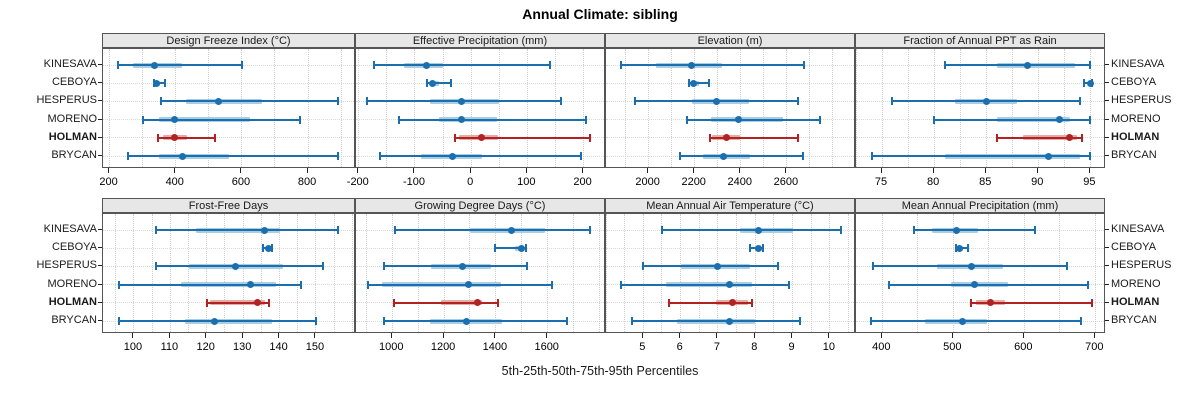 This screenshot has height=400, width=1200. Describe the element at coordinates (881, 182) in the screenshot. I see `axis-tick-label: 75` at that location.